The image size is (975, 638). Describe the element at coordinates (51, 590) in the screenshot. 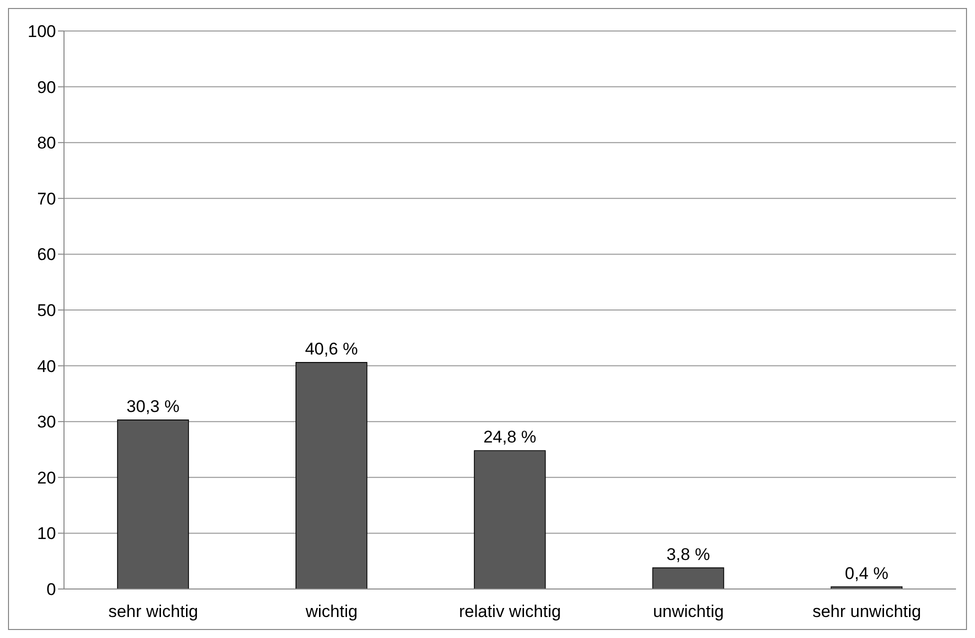

I see `y-tick-label: 0` at that location.